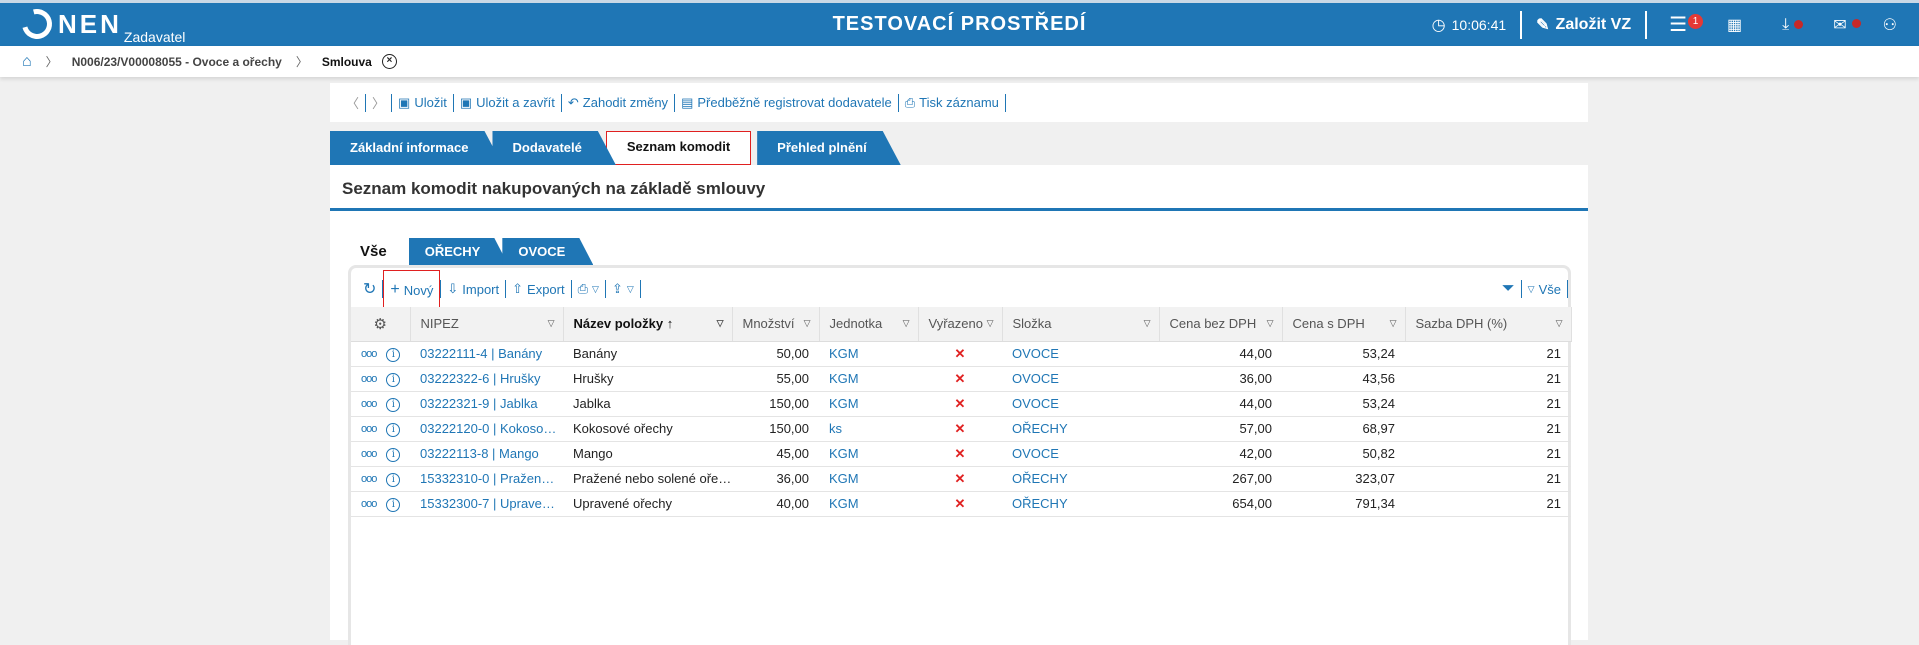  I want to click on excluded-icon: ✕, so click(960, 429).